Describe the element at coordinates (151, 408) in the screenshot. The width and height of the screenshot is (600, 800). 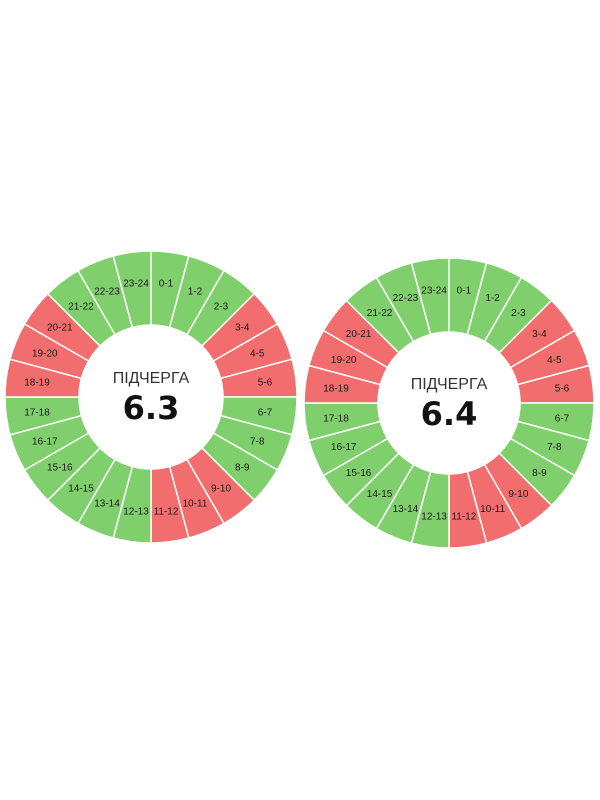
I see `wheel-number: 6.3` at that location.